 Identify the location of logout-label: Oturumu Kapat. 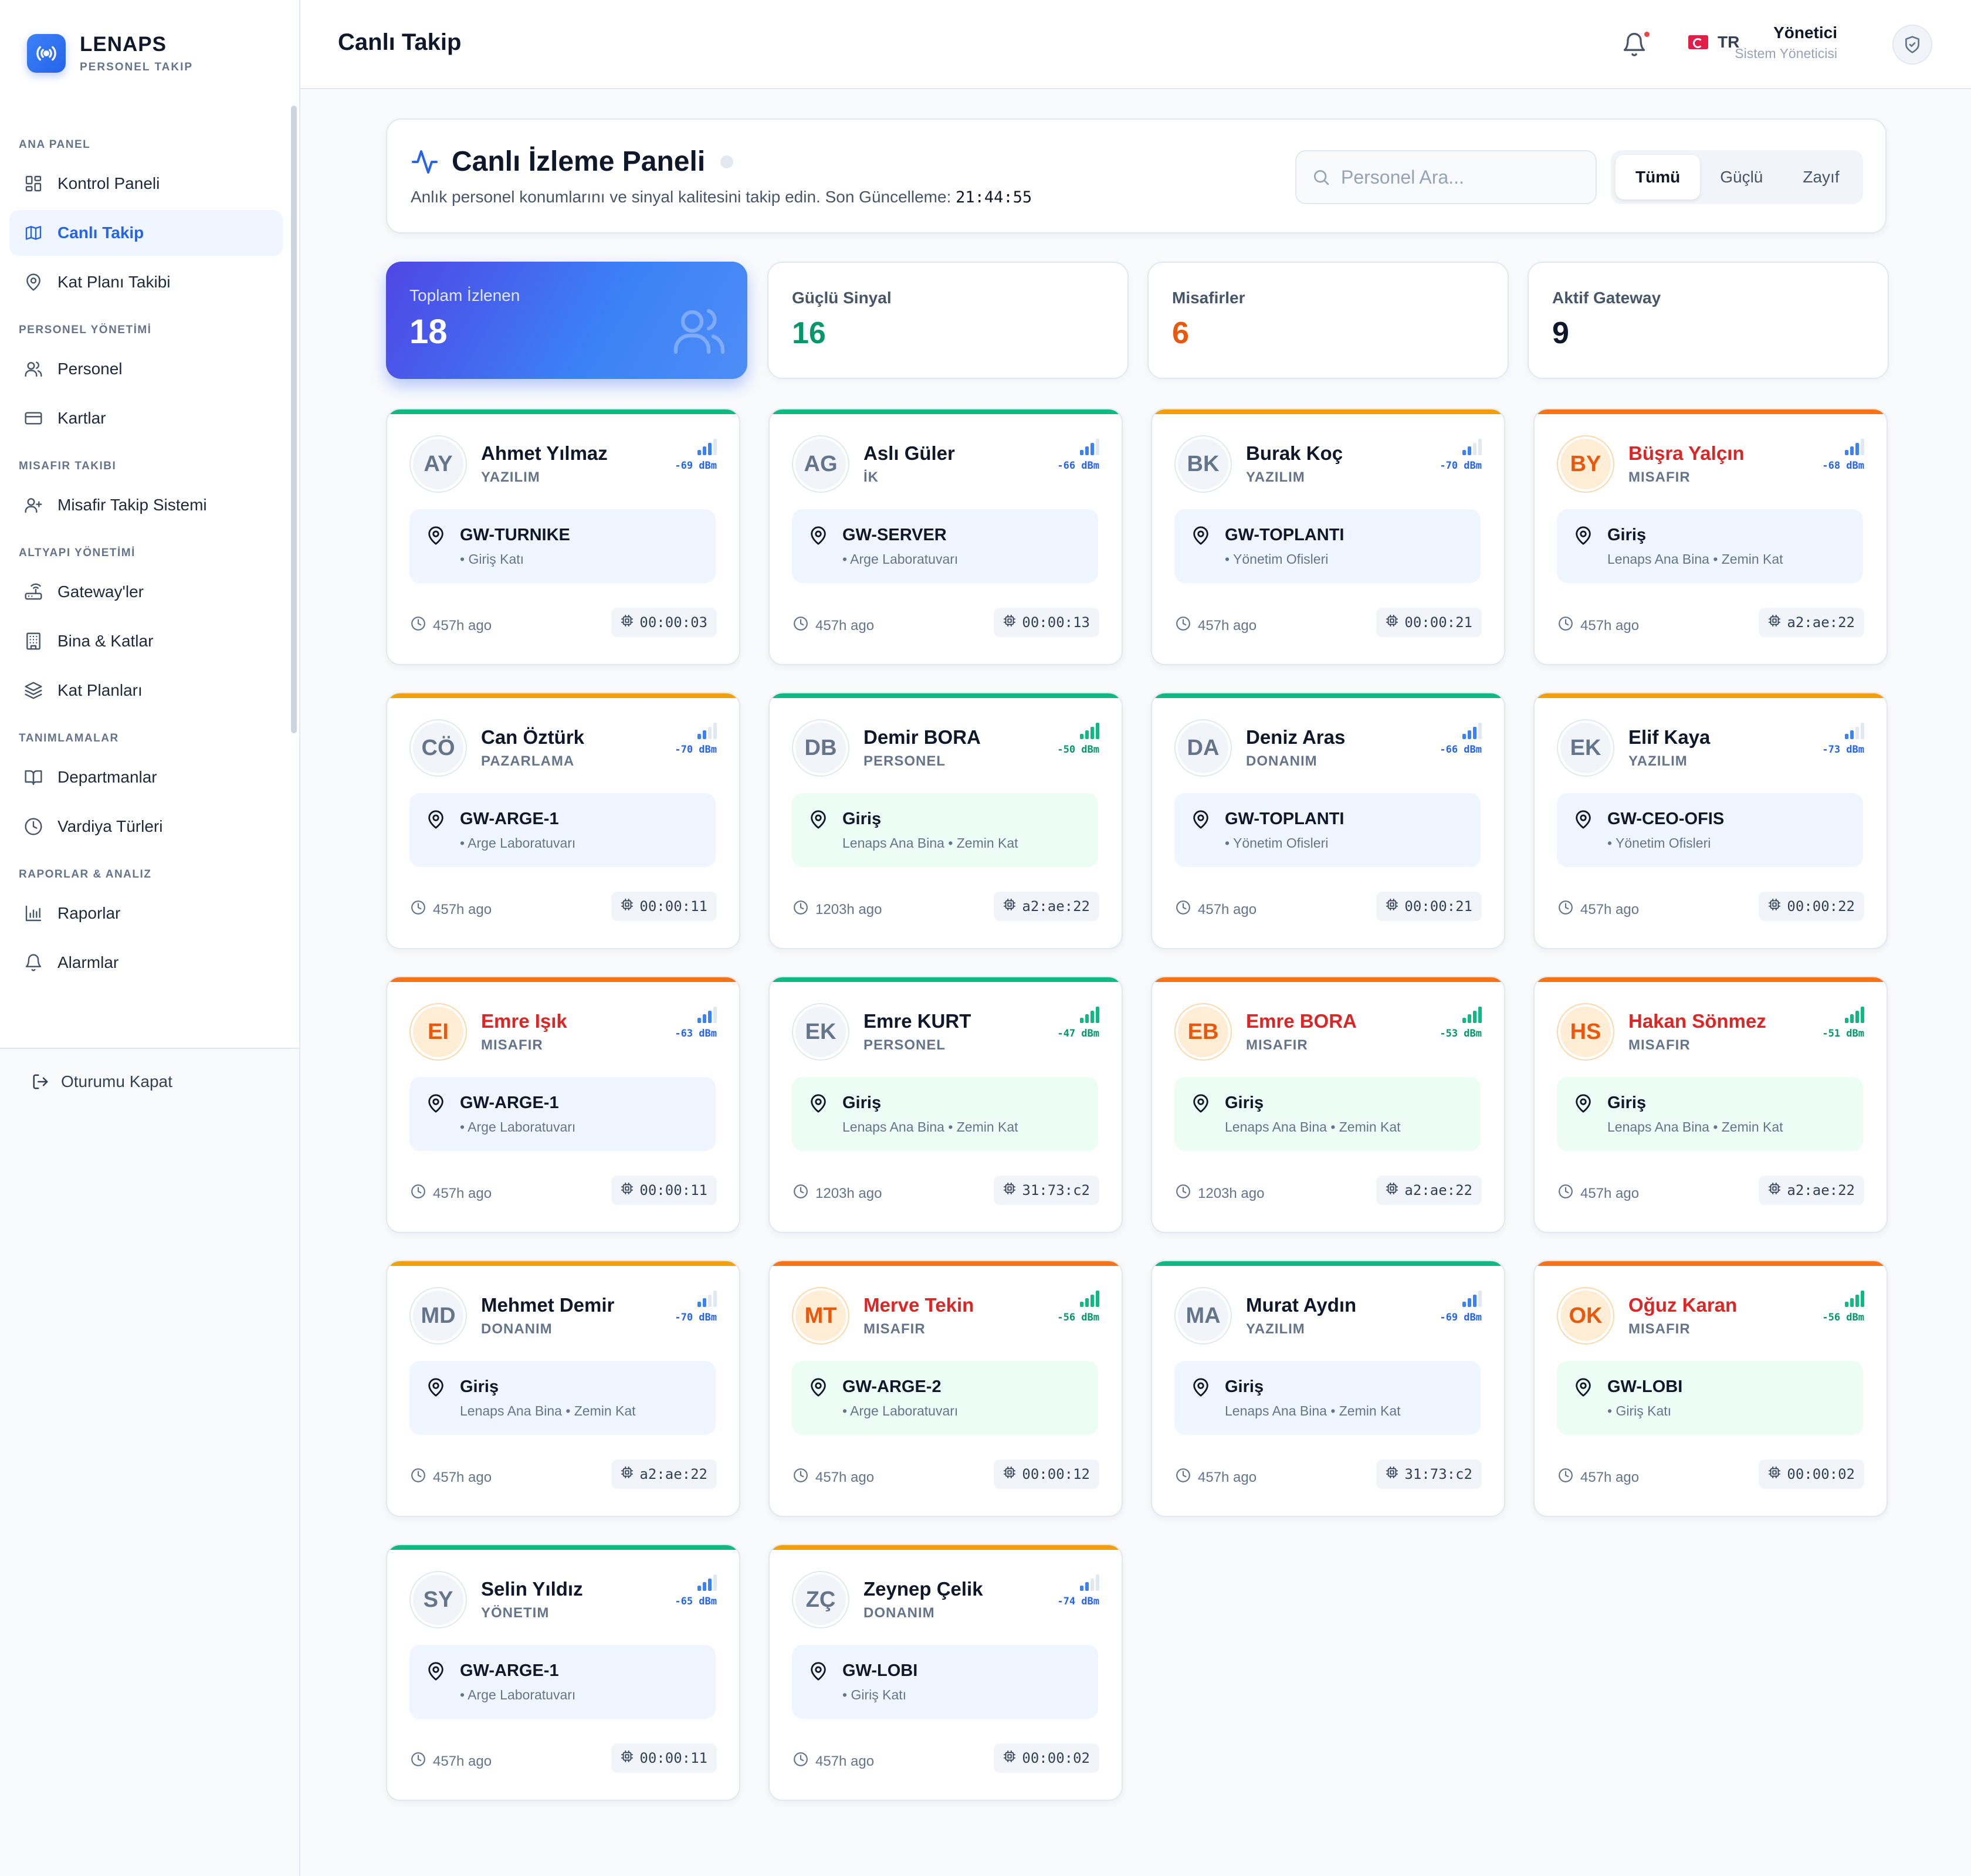
(116, 1081).